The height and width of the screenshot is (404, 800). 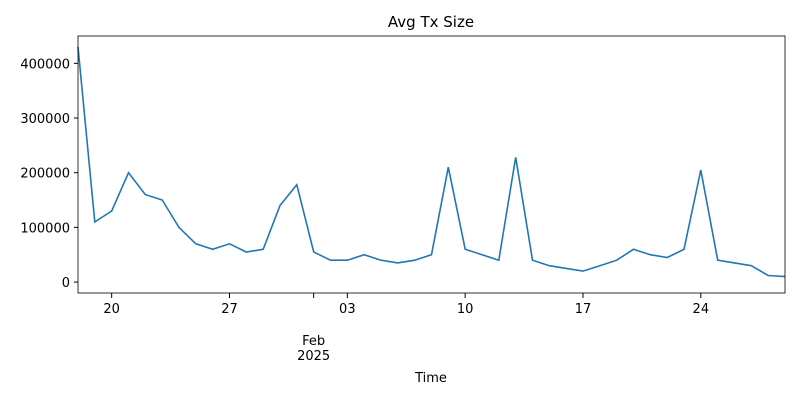 What do you see at coordinates (111, 309) in the screenshot?
I see `x-tick-label: 20` at bounding box center [111, 309].